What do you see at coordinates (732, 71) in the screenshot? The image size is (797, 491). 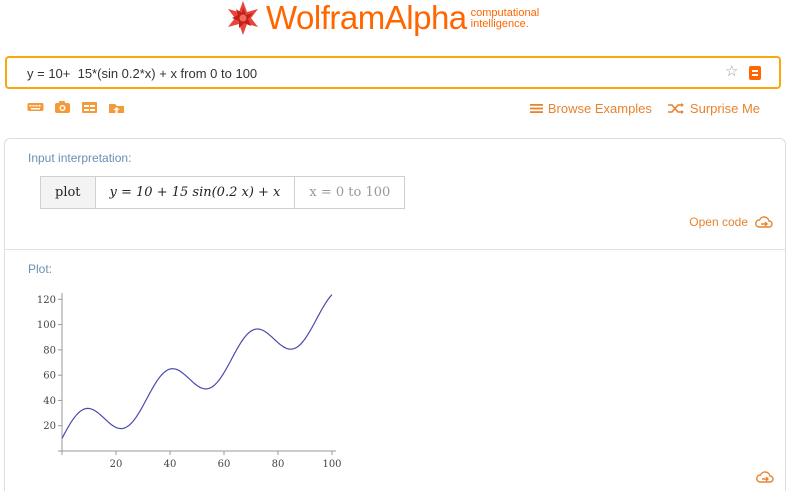 I see `star-icon: ☆` at bounding box center [732, 71].